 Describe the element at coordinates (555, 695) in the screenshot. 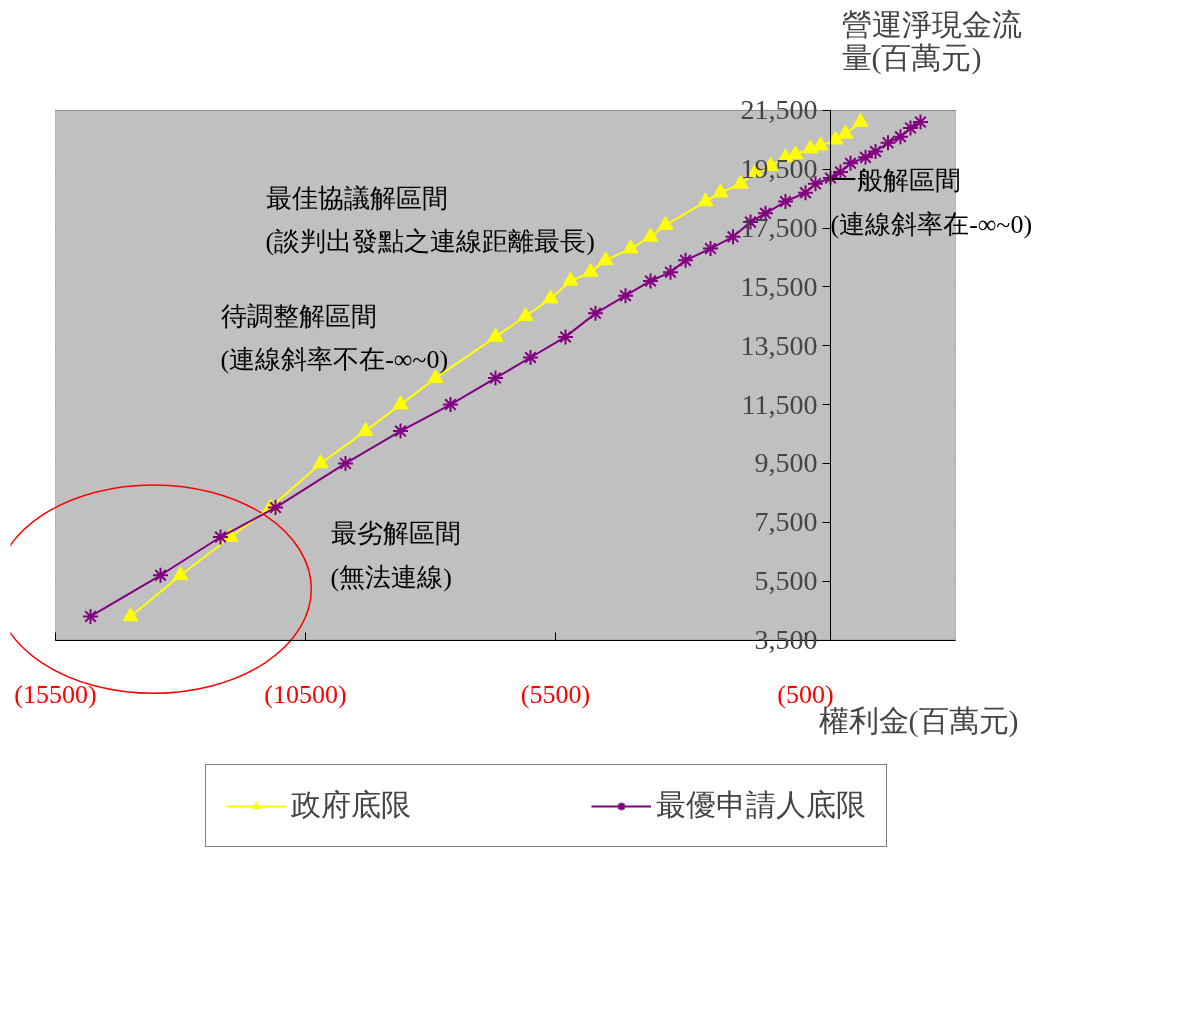

I see `x-tick-label: (5500)` at that location.